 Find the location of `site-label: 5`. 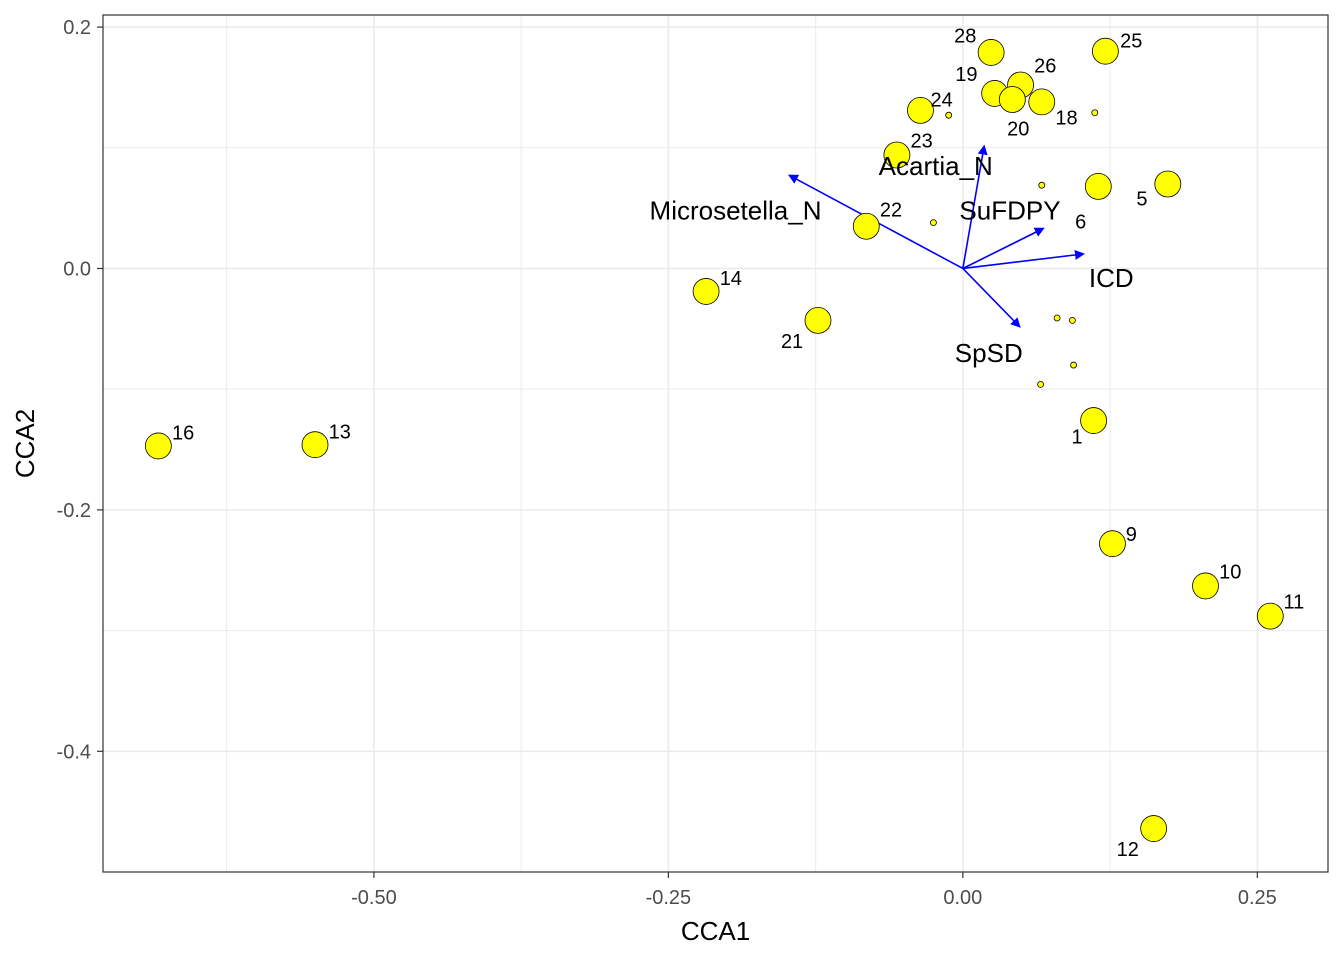

site-label: 5 is located at coordinates (1141, 199).